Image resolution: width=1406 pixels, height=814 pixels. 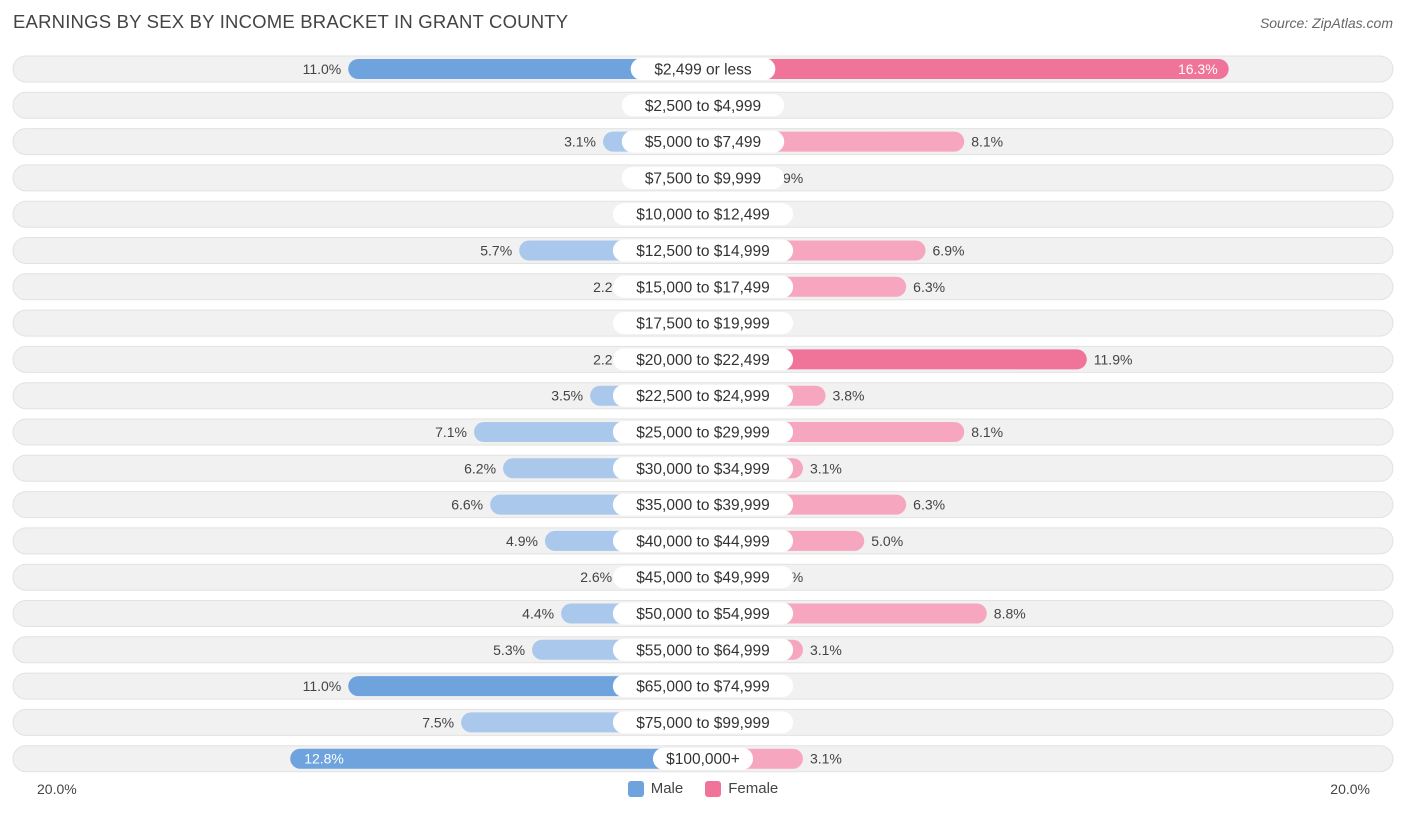 I want to click on category-label: $100,000+, so click(x=703, y=759).